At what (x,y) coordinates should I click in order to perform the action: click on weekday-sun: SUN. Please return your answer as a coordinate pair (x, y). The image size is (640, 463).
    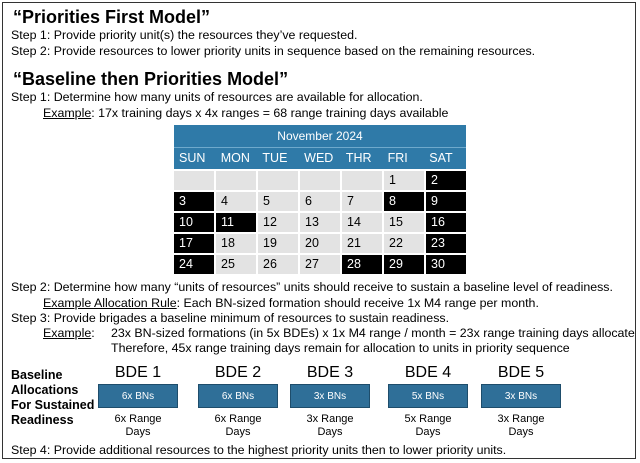
    Looking at the image, I should click on (192, 158).